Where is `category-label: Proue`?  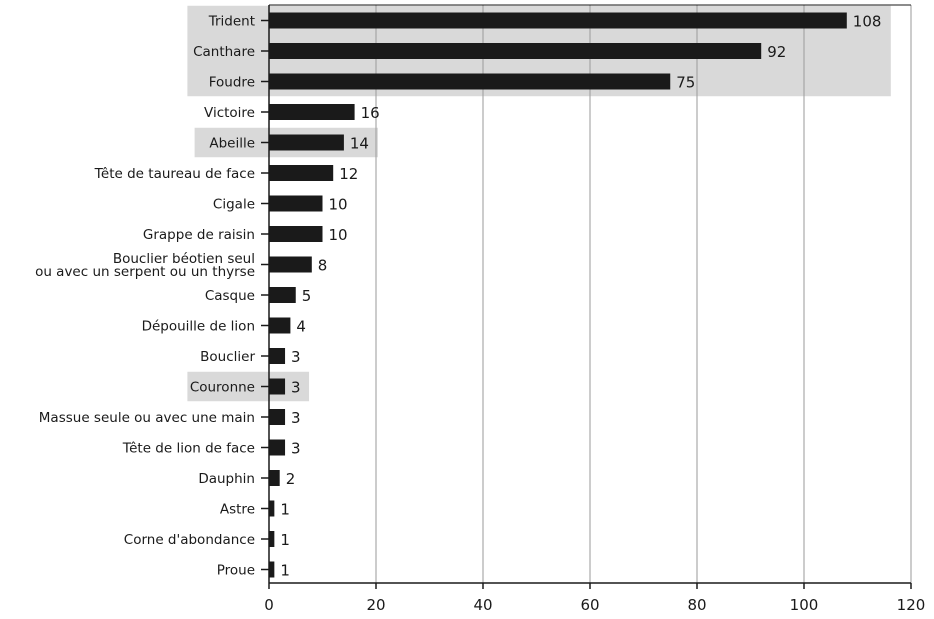
category-label: Proue is located at coordinates (236, 571).